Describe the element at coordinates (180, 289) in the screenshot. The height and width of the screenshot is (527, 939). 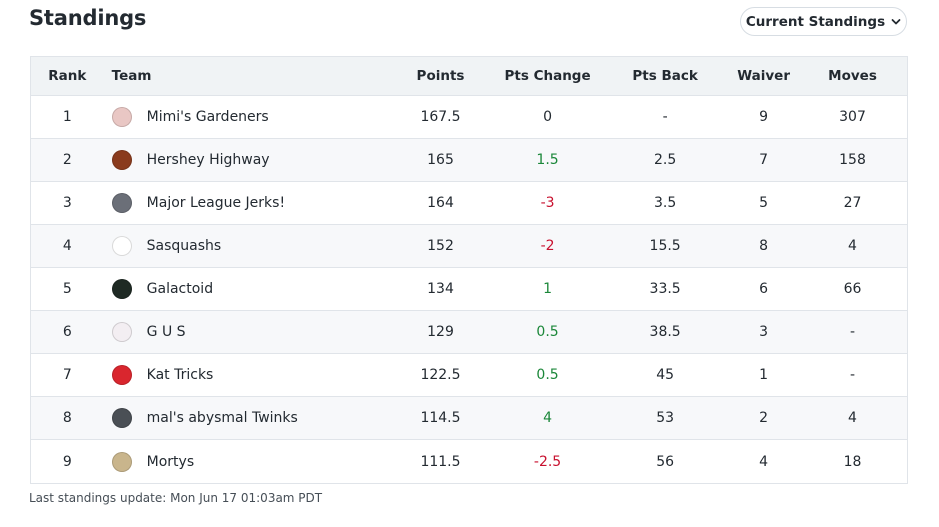
I see `team-name-link: Galactoid` at that location.